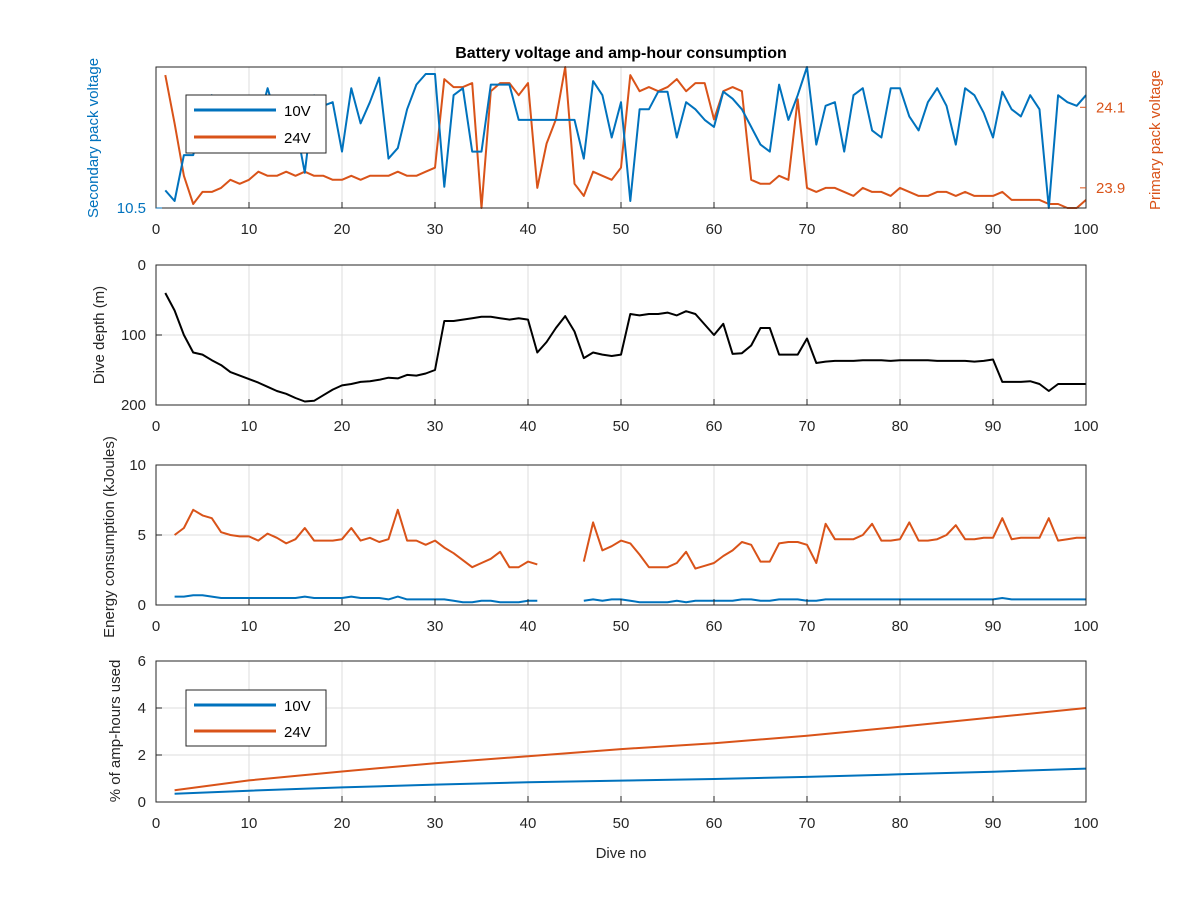  I want to click on y-tick-label: 5, so click(142, 535).